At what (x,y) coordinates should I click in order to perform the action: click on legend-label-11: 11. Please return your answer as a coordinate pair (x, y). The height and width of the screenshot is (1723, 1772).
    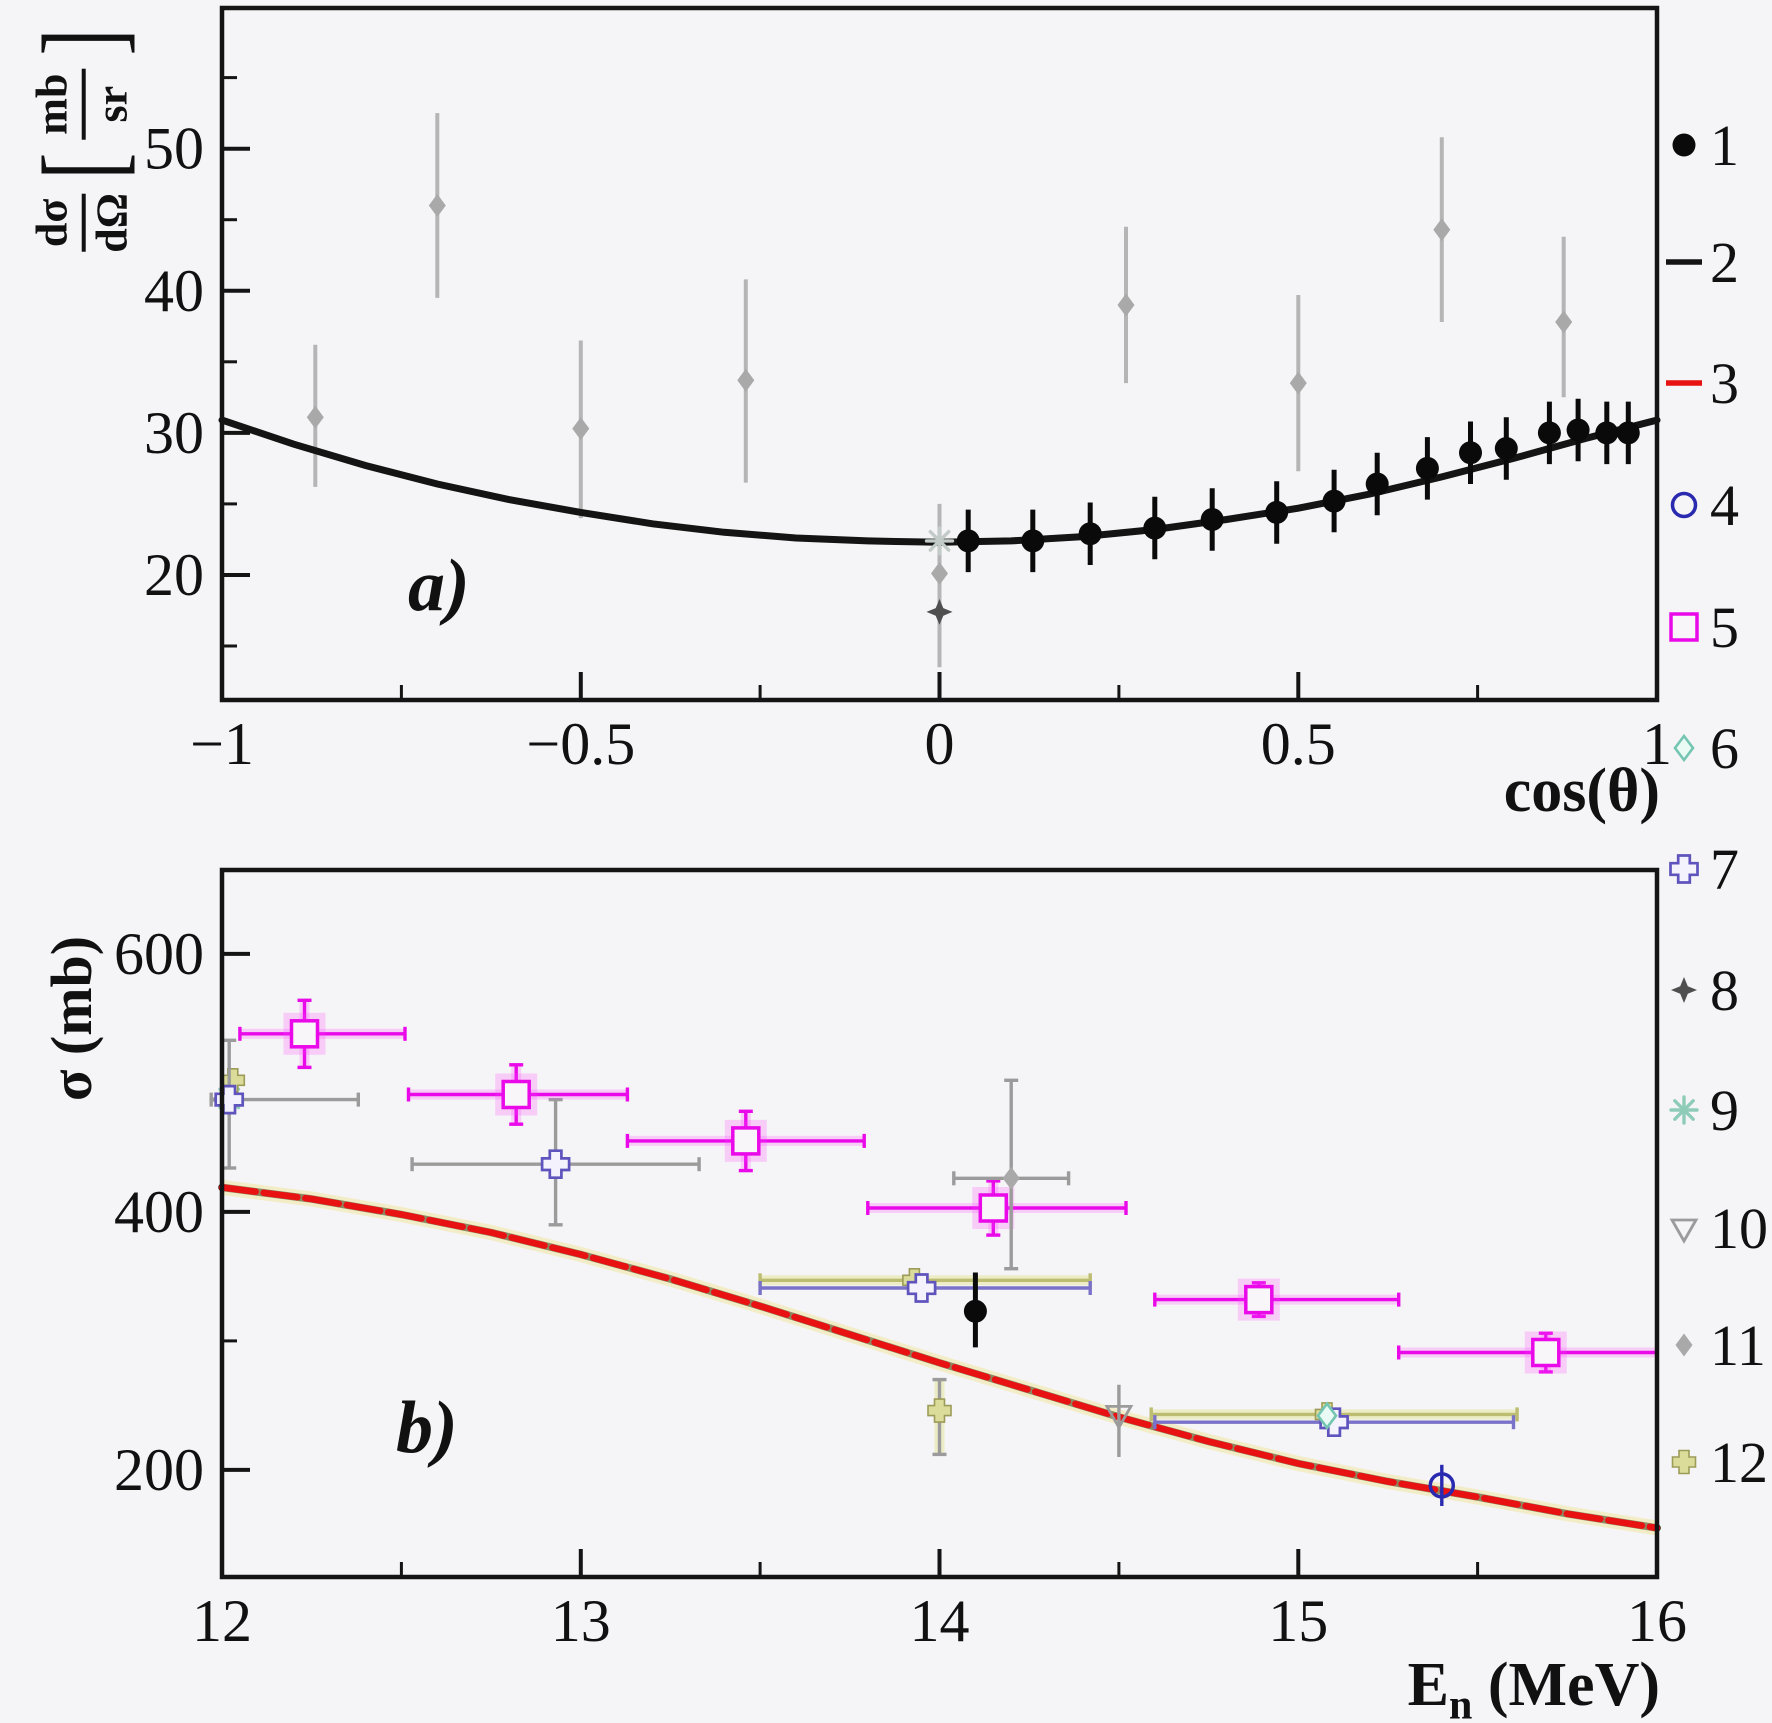
    Looking at the image, I should click on (1738, 1345).